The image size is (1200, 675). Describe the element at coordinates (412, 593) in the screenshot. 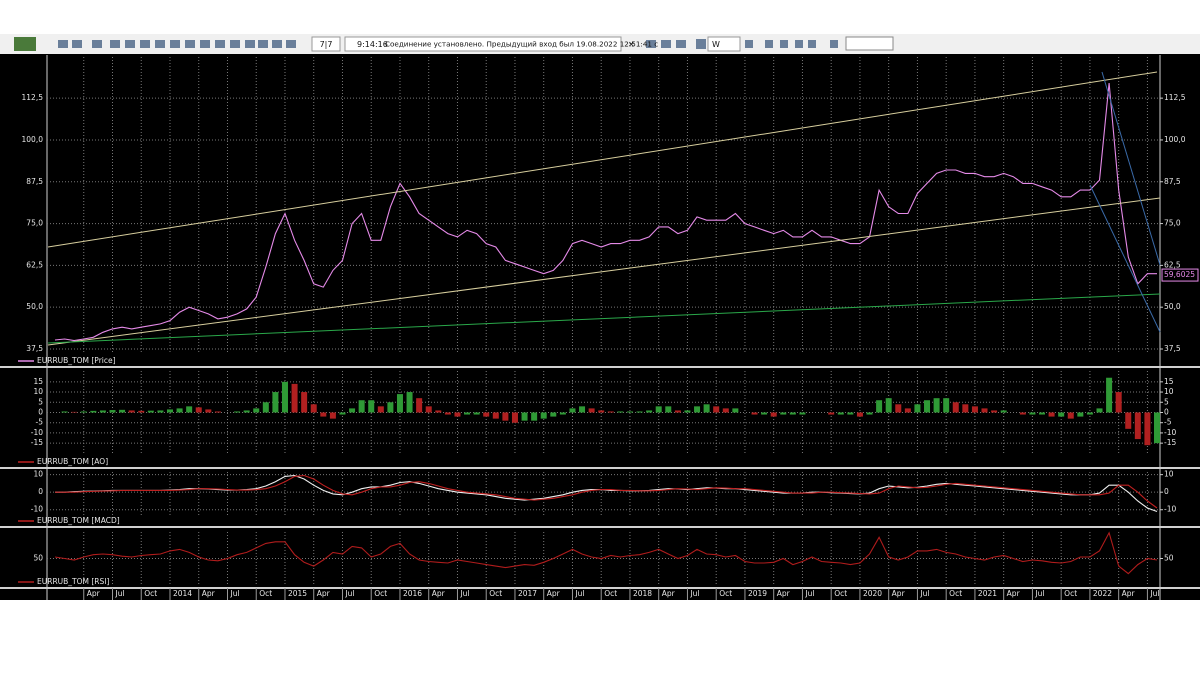

I see `x-tick-label: 2016` at that location.